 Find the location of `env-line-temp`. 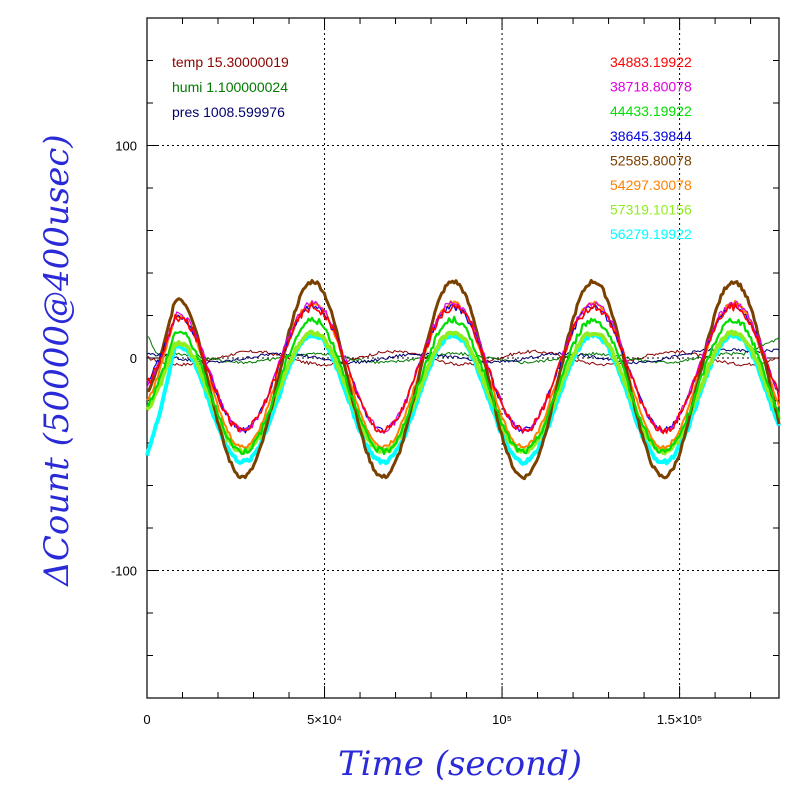

env-line-temp is located at coordinates (463, 358).